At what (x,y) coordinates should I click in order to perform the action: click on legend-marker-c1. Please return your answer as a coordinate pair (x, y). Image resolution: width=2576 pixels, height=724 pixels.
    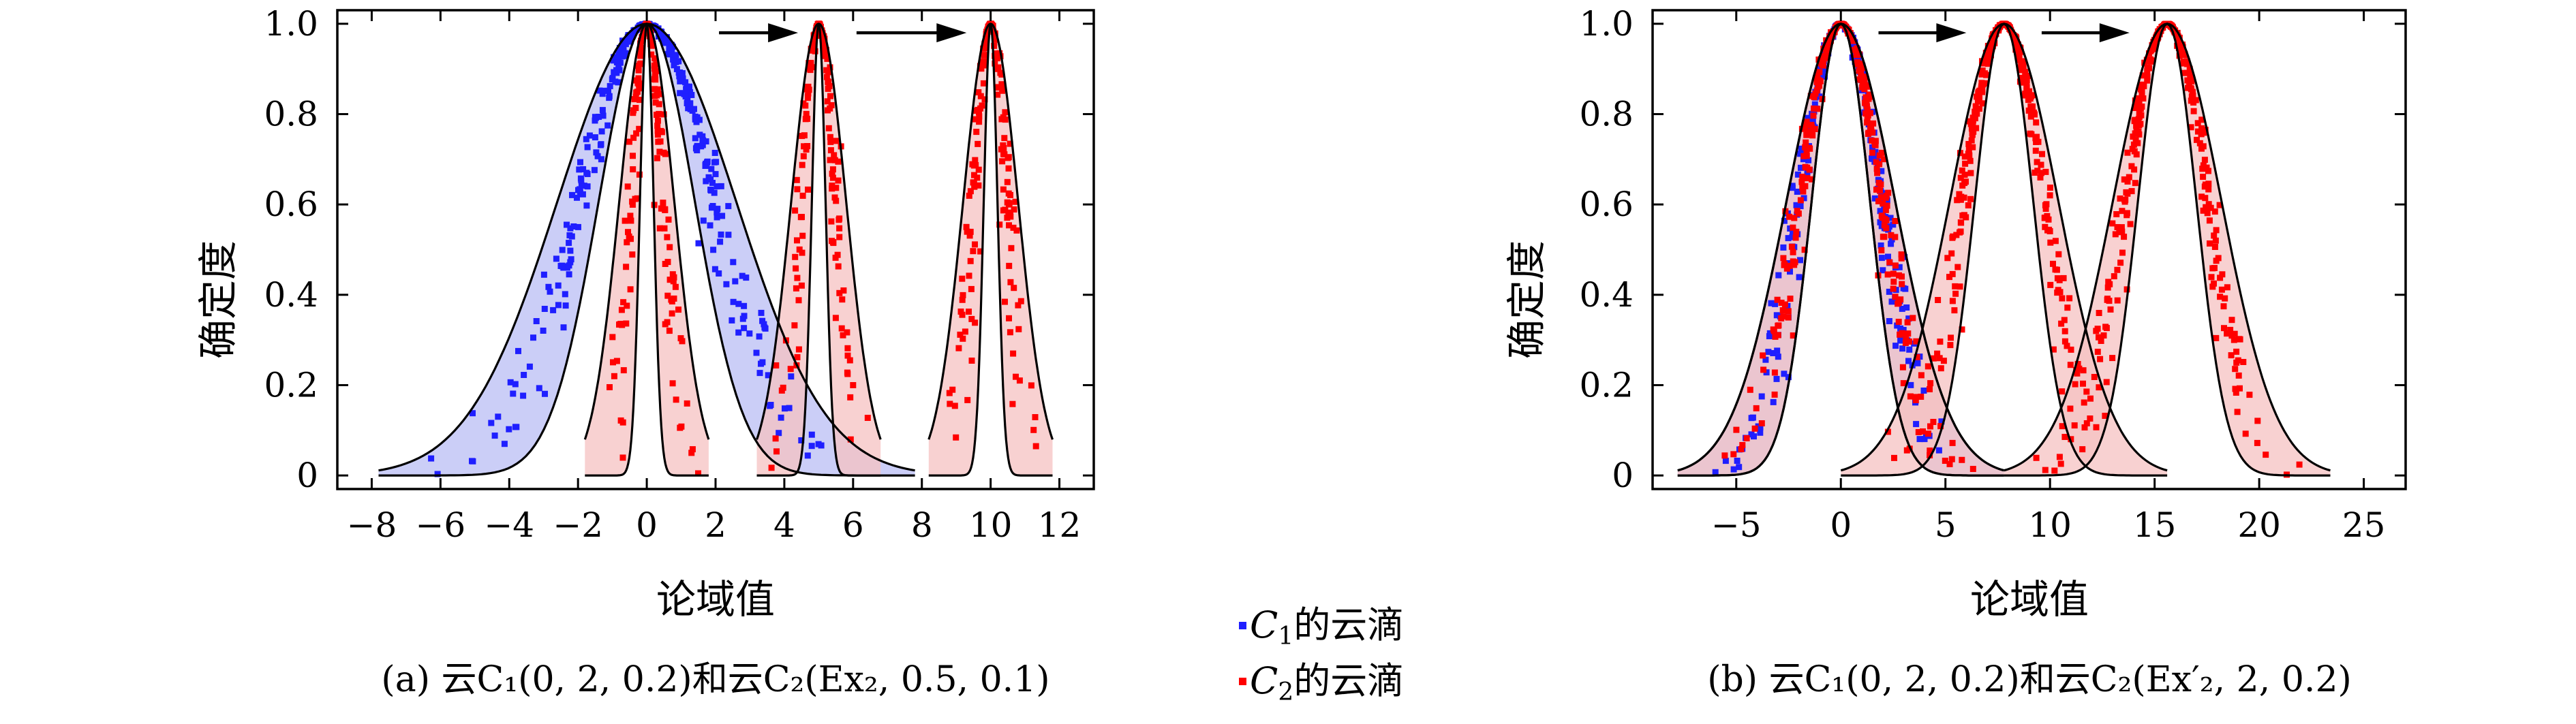
    Looking at the image, I should click on (1242, 625).